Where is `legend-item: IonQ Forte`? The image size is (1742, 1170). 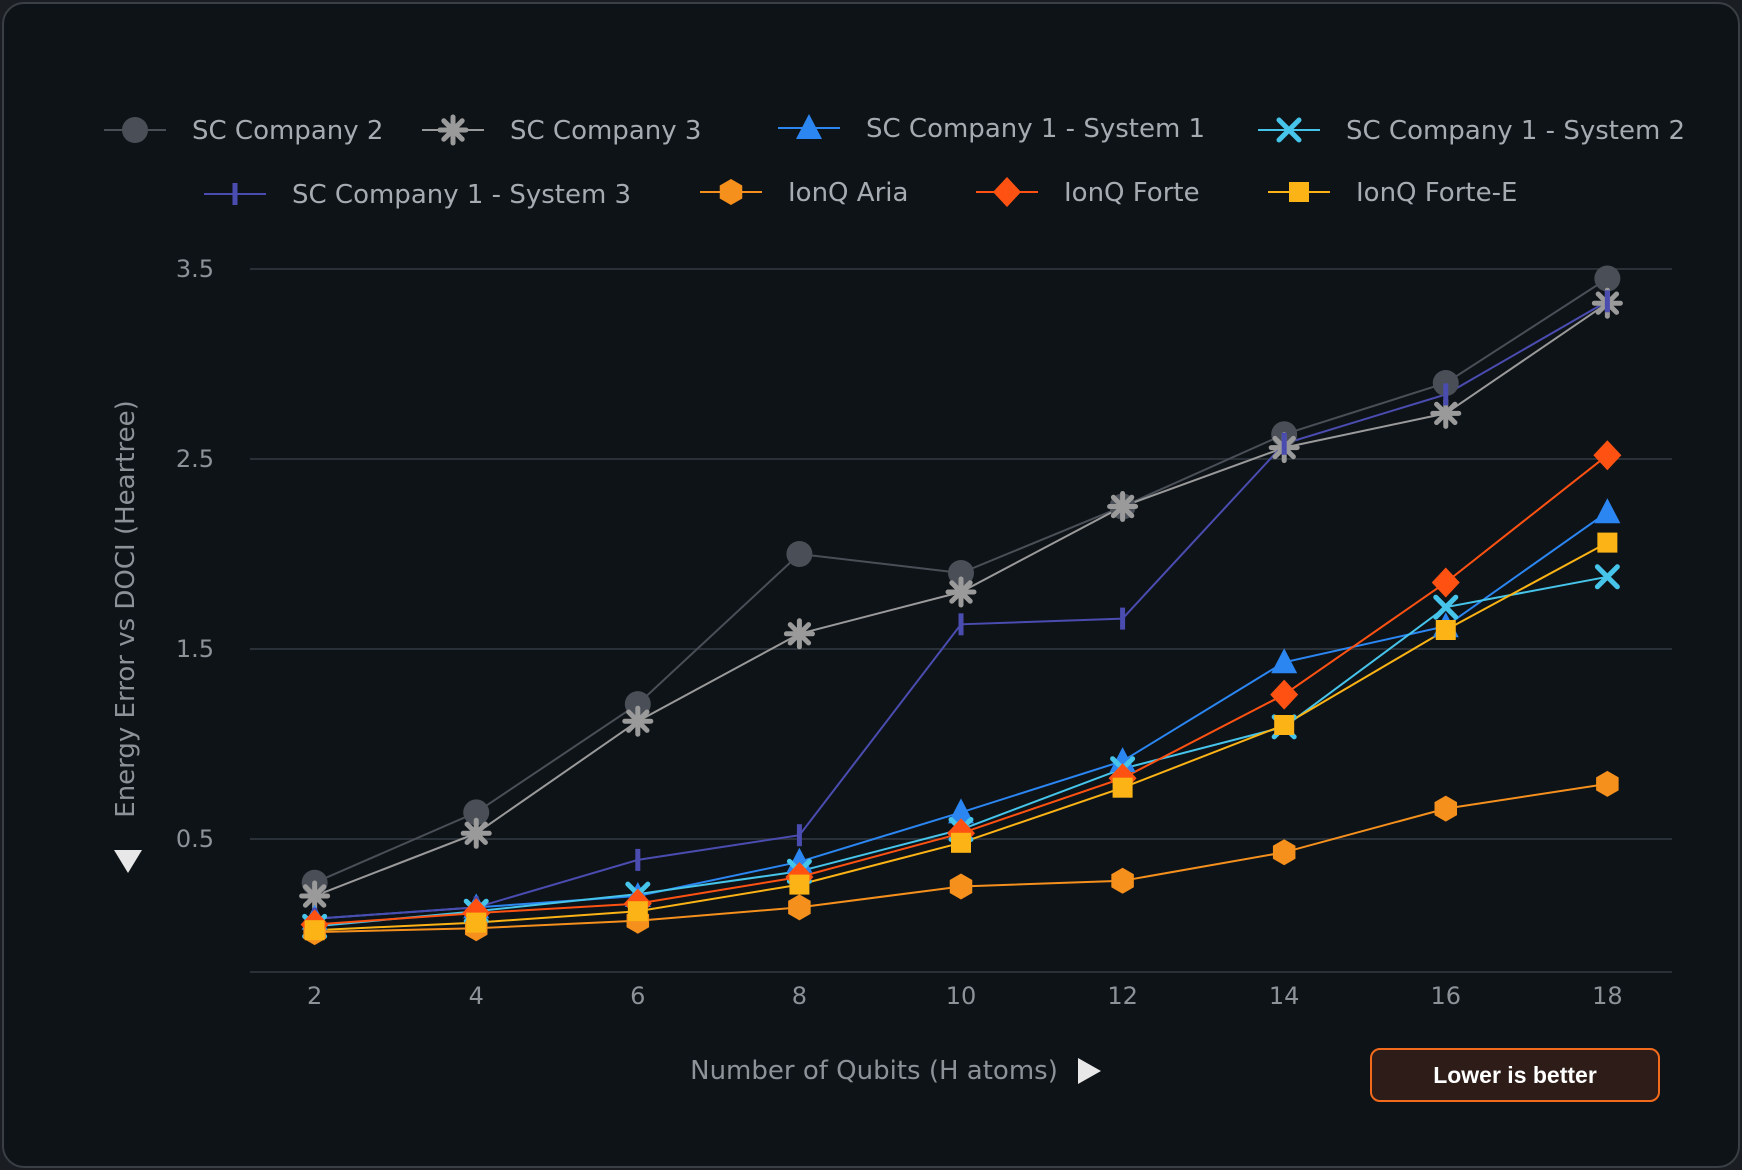 legend-item: IonQ Forte is located at coordinates (1088, 192).